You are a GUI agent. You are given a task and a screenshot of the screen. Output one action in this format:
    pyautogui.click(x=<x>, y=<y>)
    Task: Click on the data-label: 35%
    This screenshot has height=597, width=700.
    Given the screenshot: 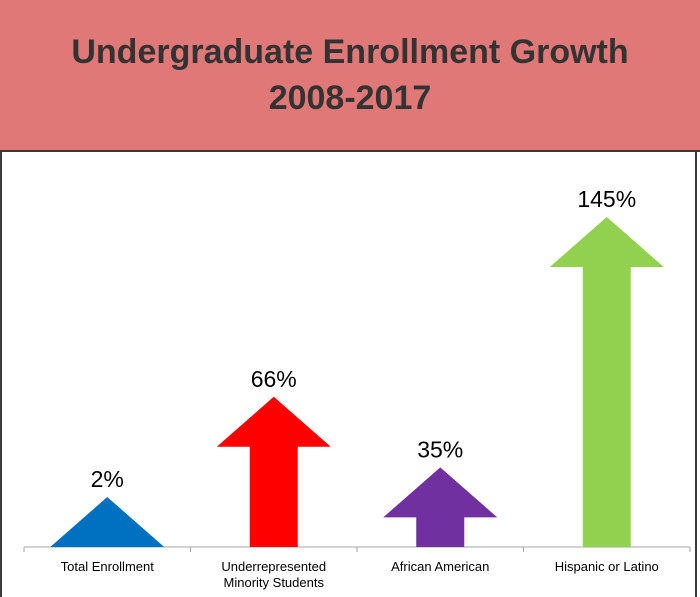 What is the action you would take?
    pyautogui.click(x=440, y=449)
    